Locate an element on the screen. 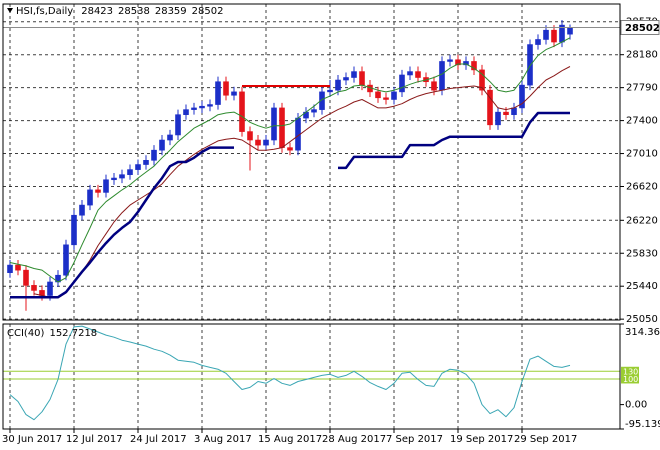 The width and height of the screenshot is (660, 450). last-high: 28538 is located at coordinates (134, 11).